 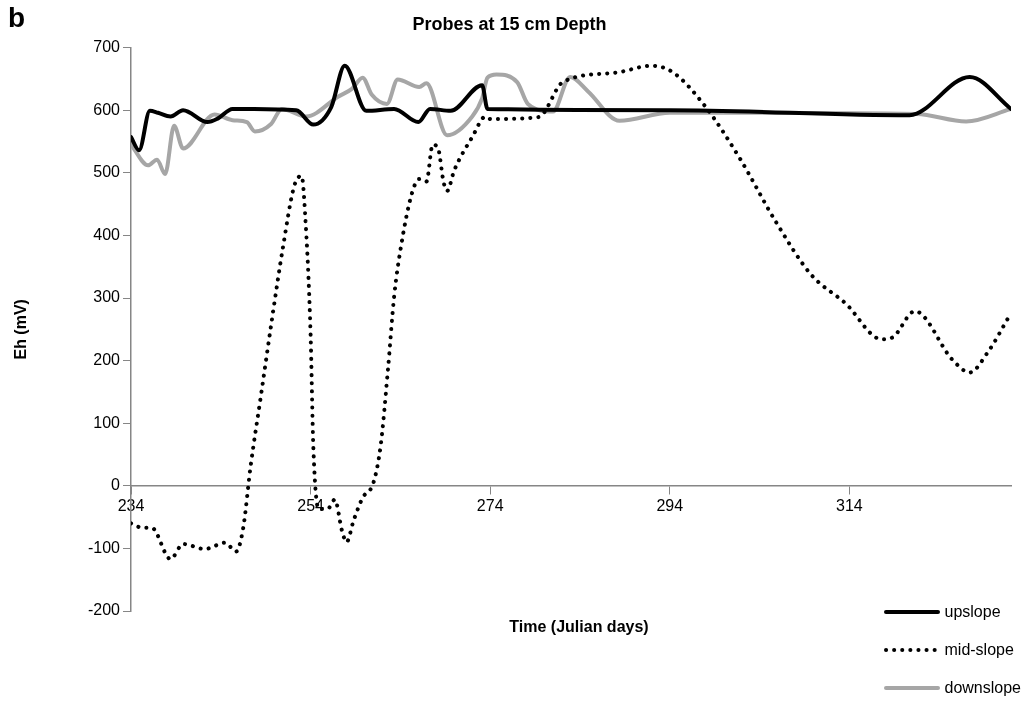 I want to click on chart-title: Probes at 15 cm Depth, so click(x=509, y=23).